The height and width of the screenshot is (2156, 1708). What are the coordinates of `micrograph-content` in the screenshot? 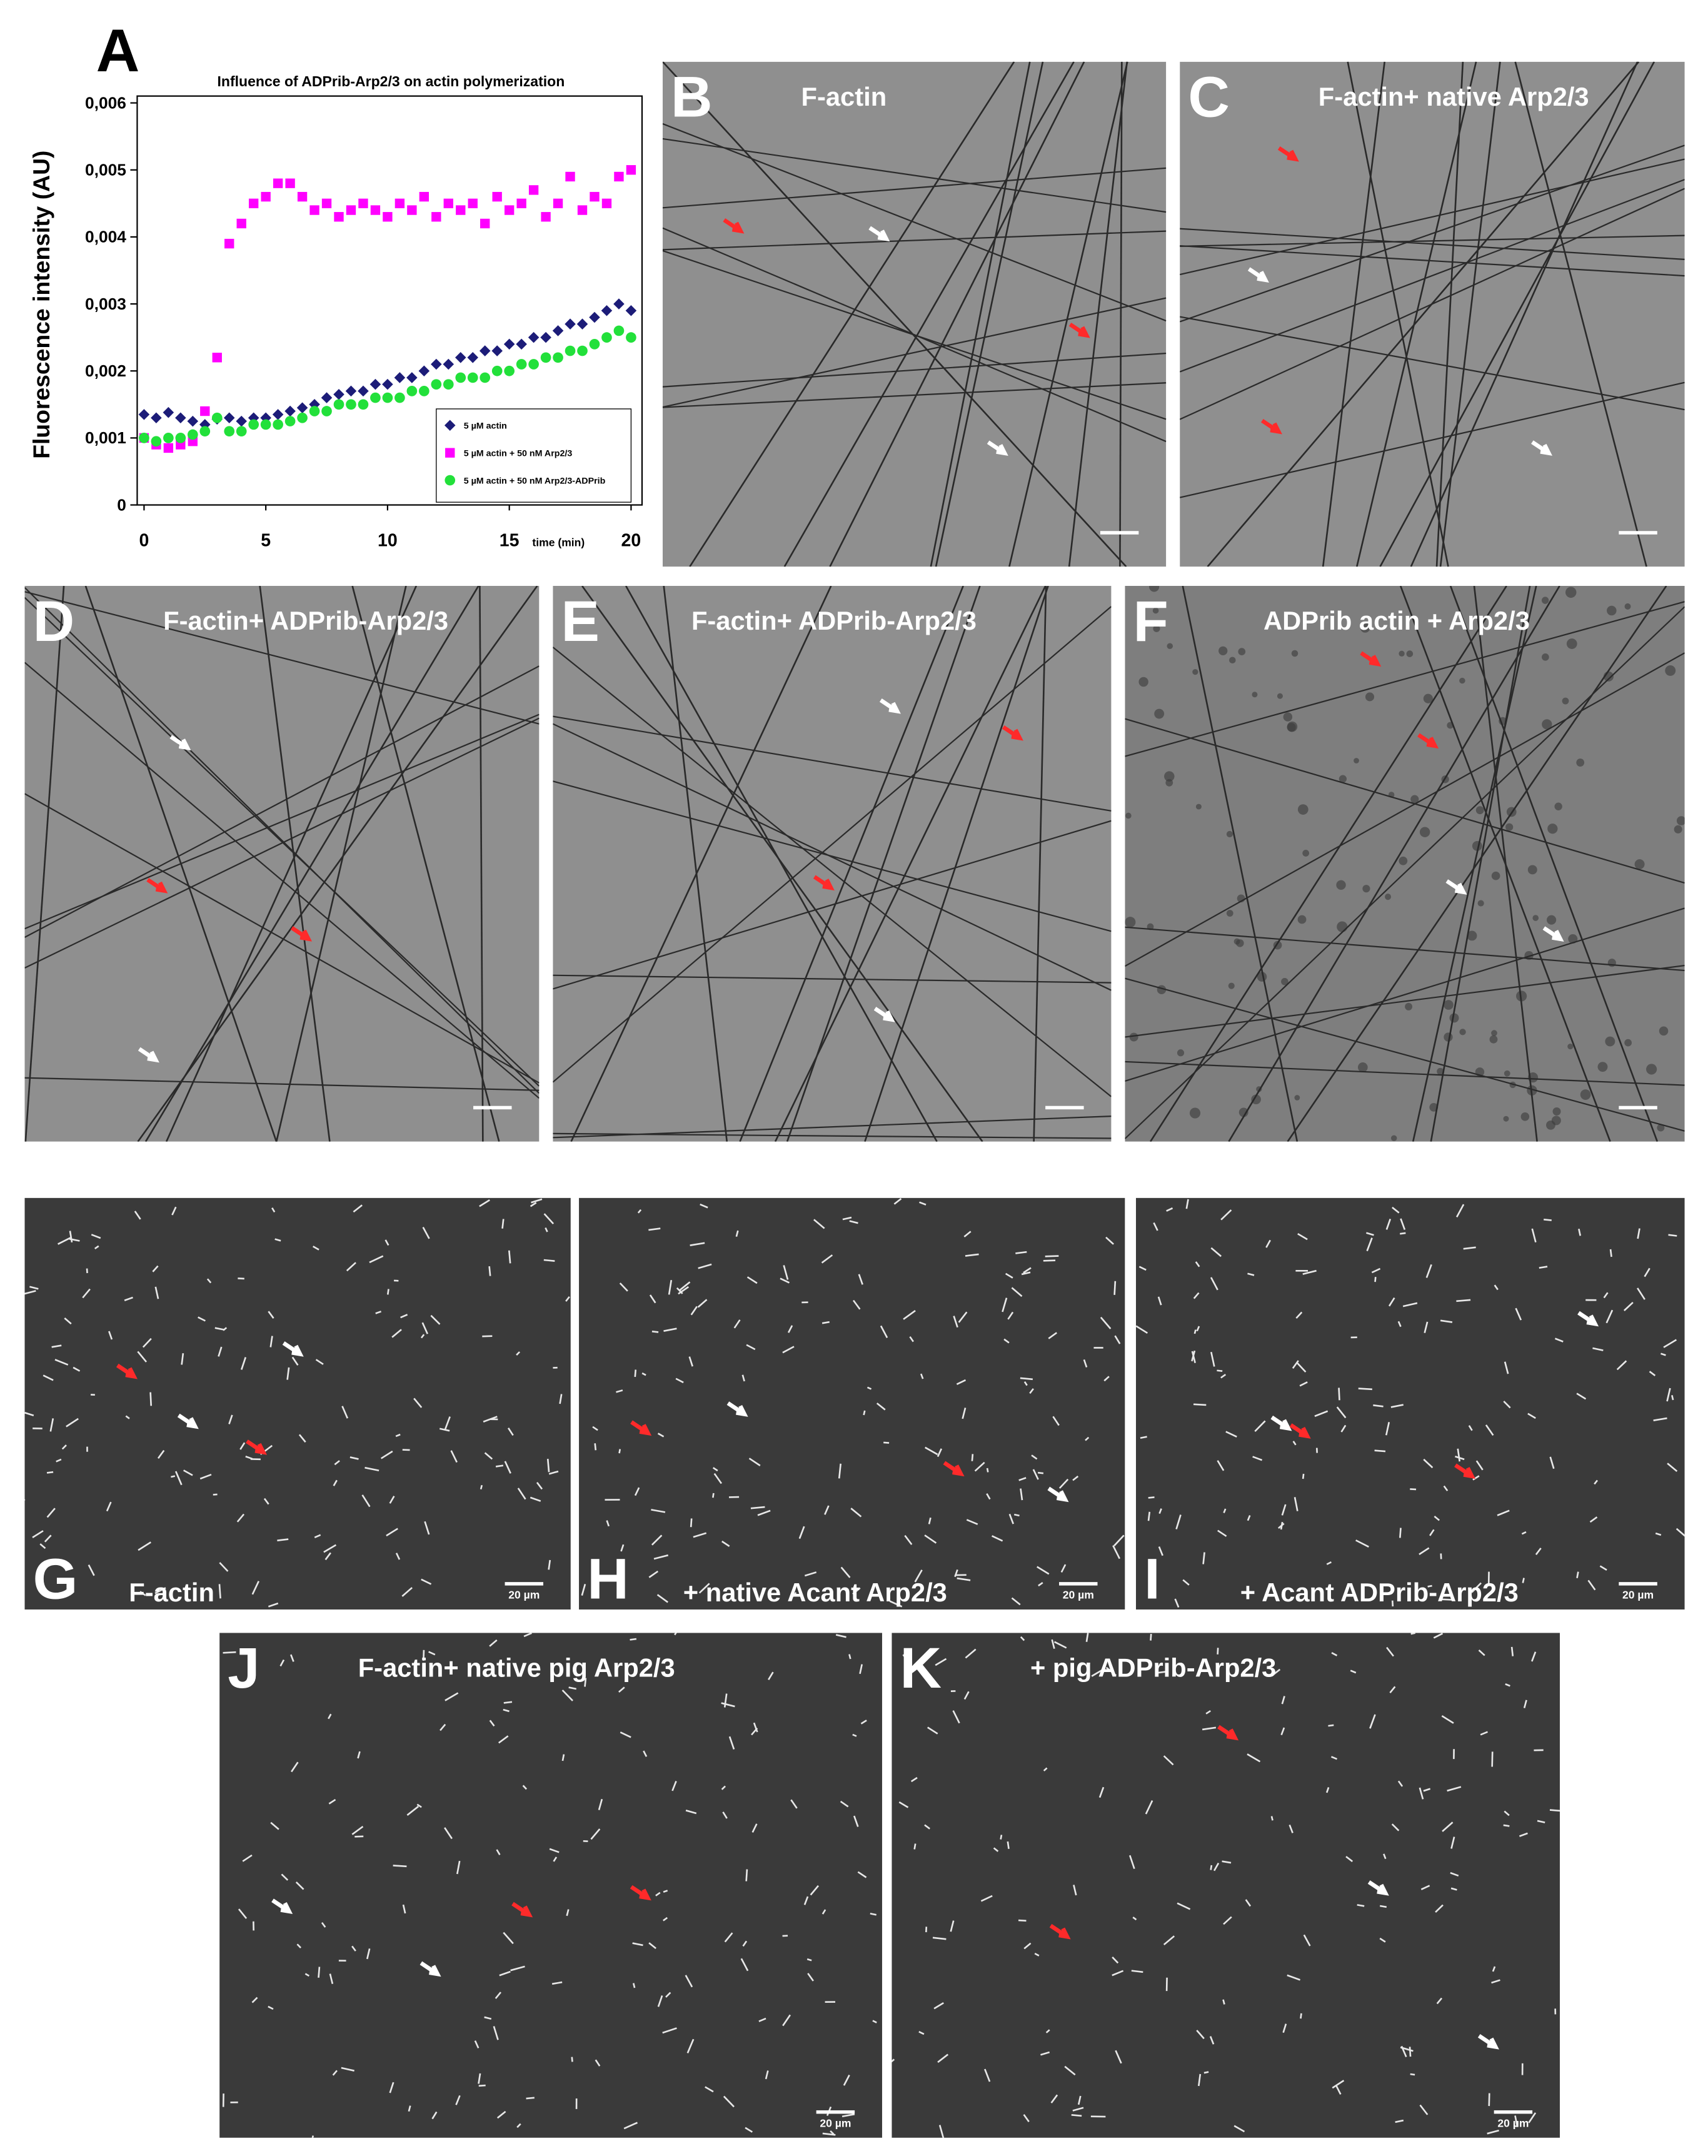 It's located at (281, 864).